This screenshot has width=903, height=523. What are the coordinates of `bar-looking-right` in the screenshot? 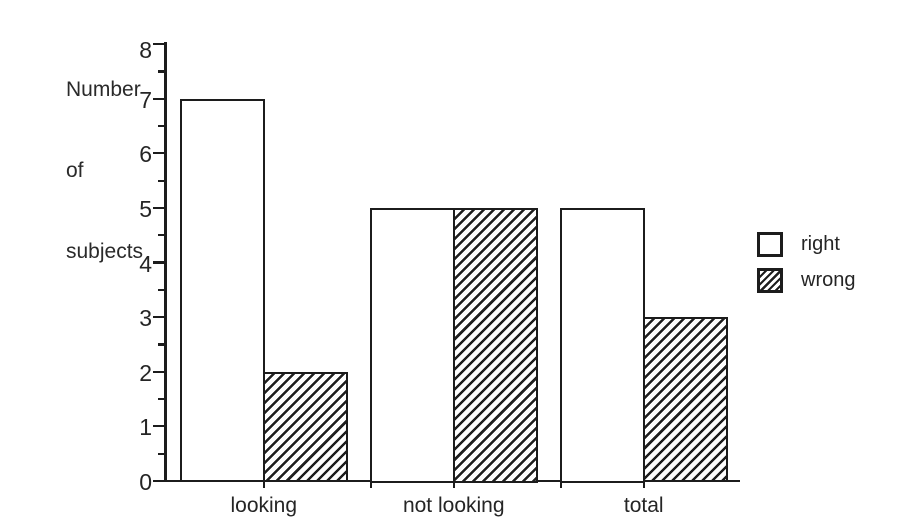 It's located at (222, 290).